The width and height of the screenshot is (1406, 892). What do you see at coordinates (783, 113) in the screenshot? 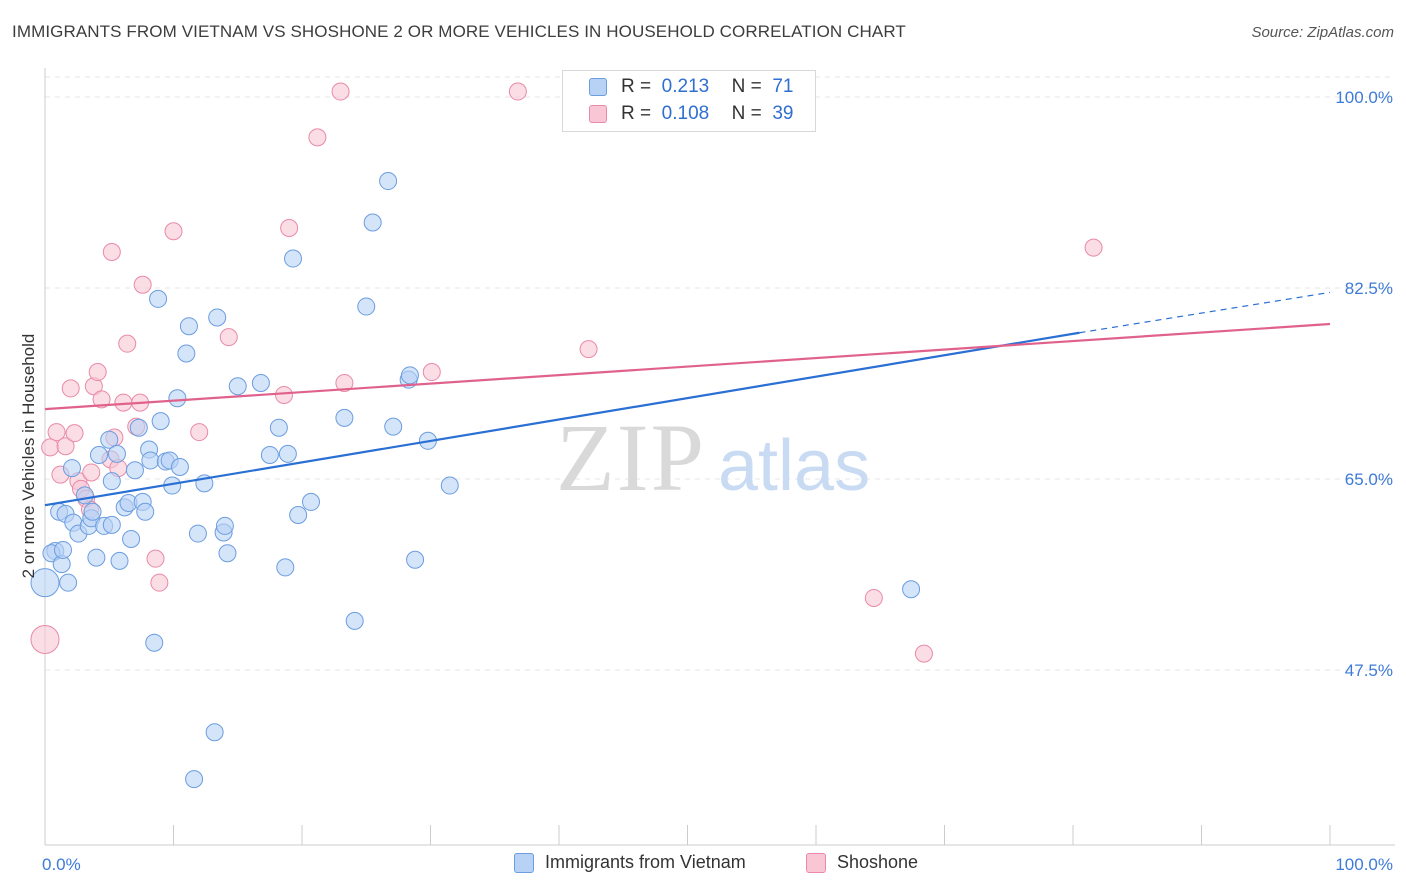
I see `legend-n-value: 39` at bounding box center [783, 113].